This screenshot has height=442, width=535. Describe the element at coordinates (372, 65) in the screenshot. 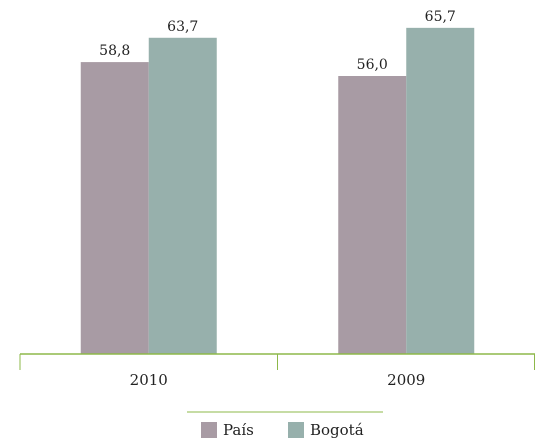

I see `value-label: 56,0` at that location.